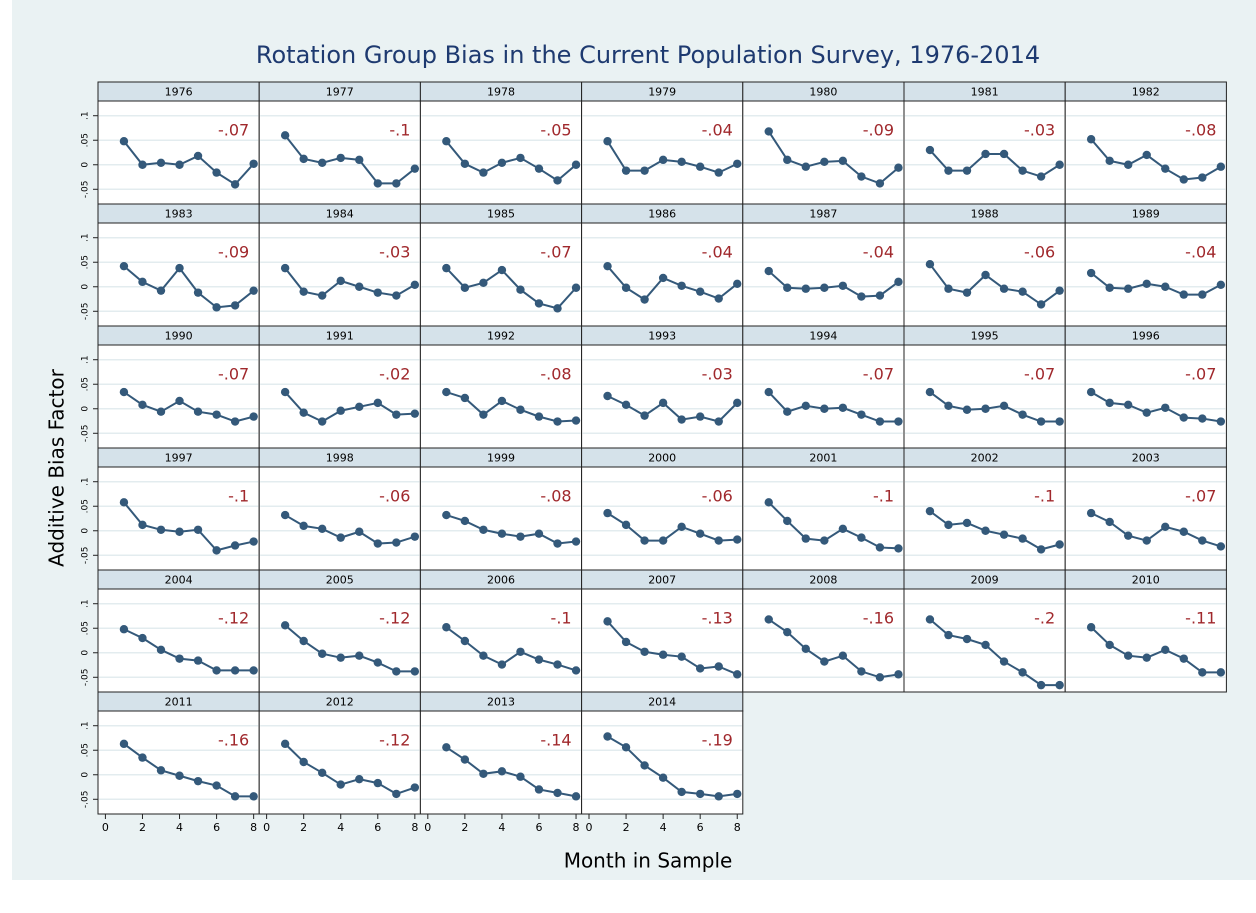 This screenshot has height=913, width=1256. Describe the element at coordinates (179, 580) in the screenshot. I see `panel-title: 2004` at that location.